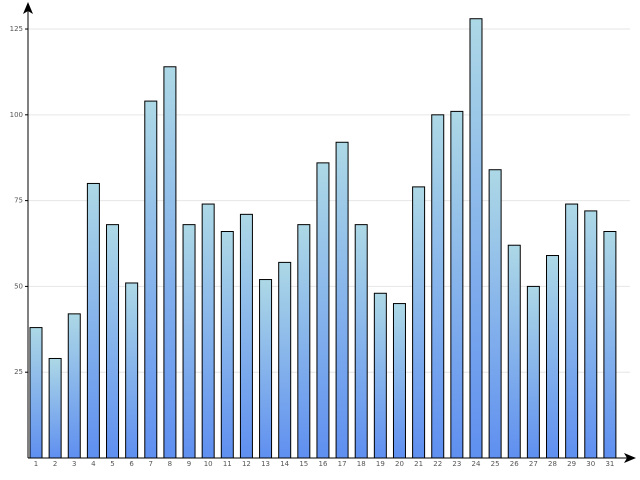 This screenshot has height=480, width=640. What do you see at coordinates (18, 201) in the screenshot?
I see `y-tick-label: 75` at bounding box center [18, 201].